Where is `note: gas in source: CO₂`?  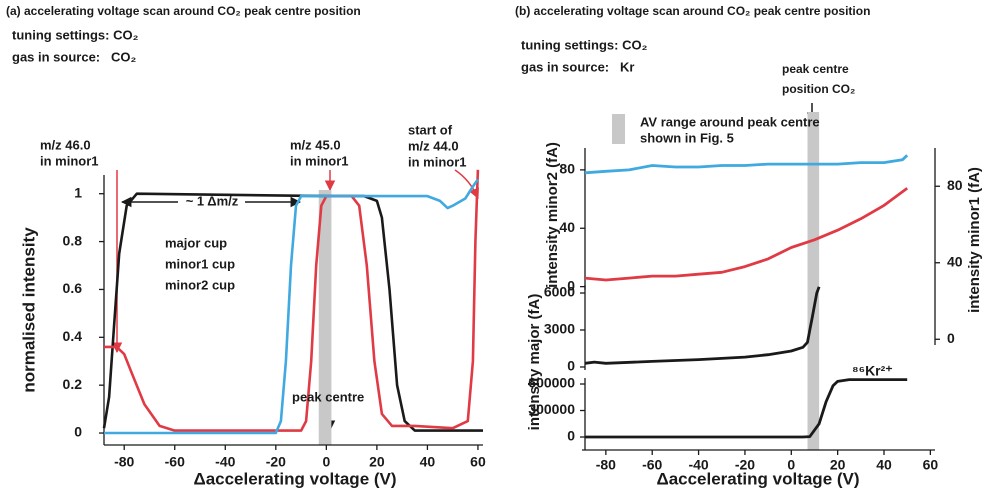
note: gas in source: CO₂ is located at coordinates (74, 56).